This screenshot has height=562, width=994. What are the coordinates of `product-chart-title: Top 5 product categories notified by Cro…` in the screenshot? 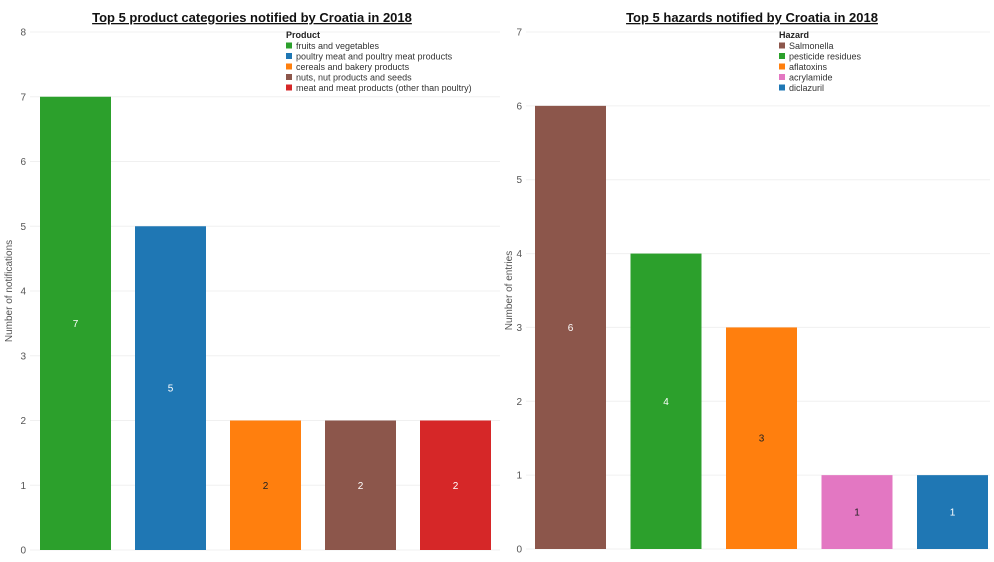 It's located at (252, 17).